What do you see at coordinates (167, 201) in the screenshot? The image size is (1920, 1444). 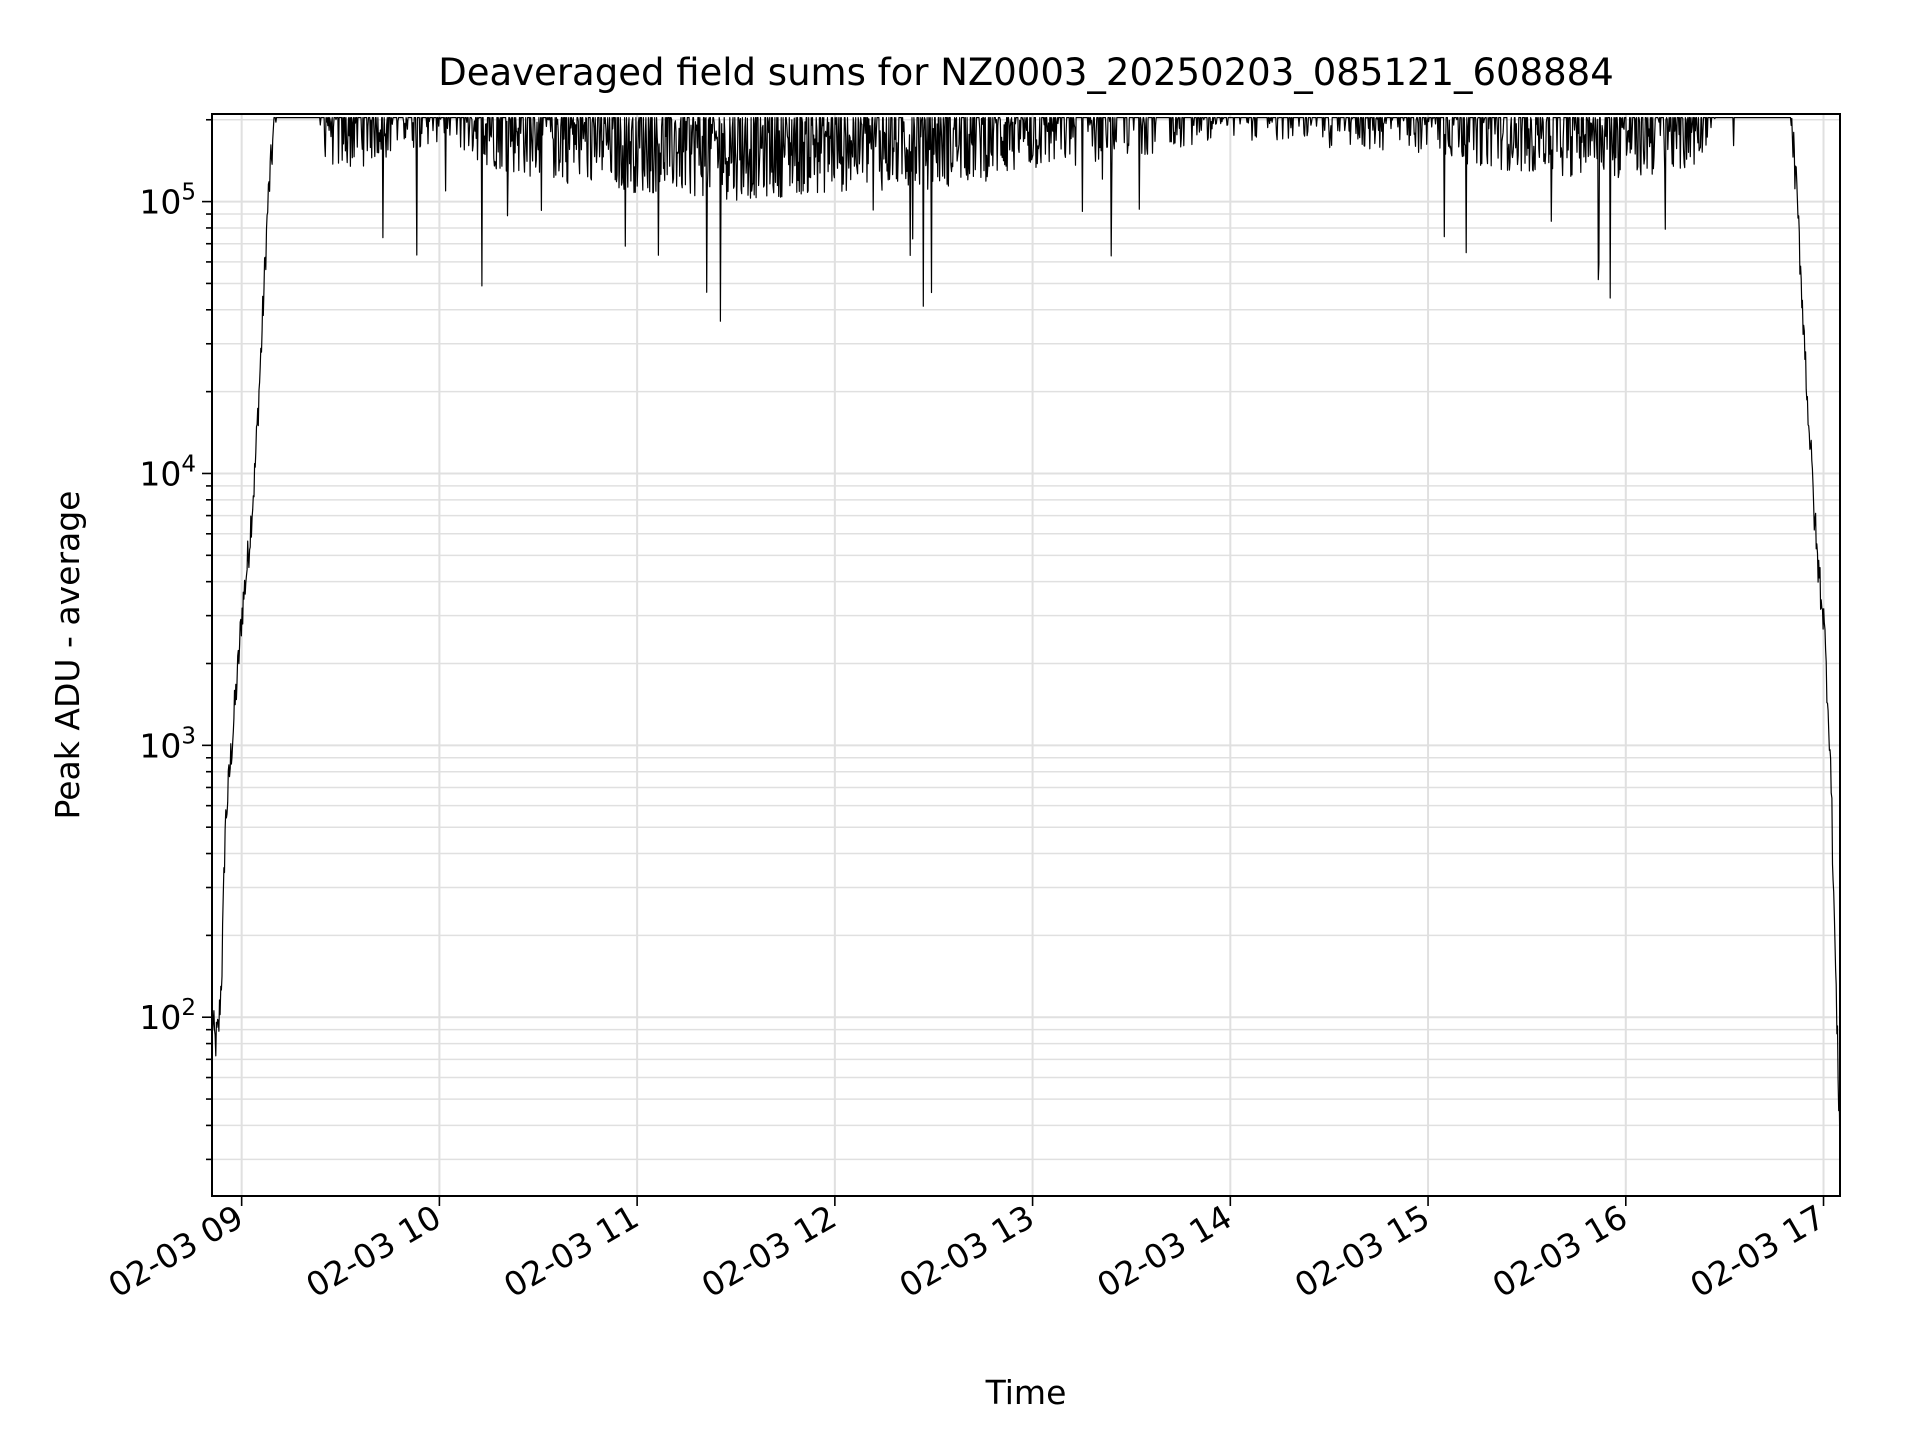 I see `y-tick-label: 105` at bounding box center [167, 201].